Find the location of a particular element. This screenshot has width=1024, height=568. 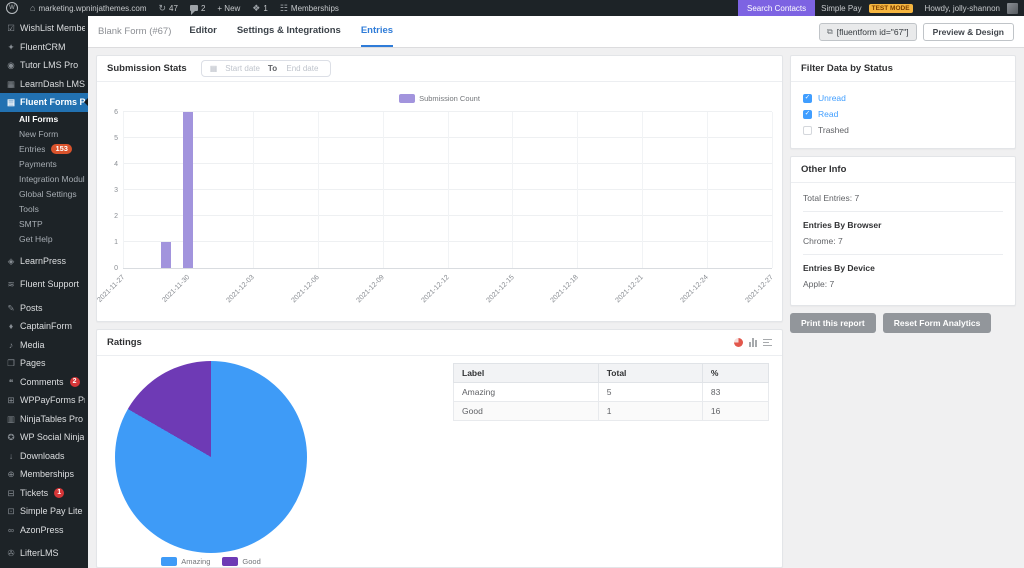

sidebar-item-tools: Tools is located at coordinates (44, 209).